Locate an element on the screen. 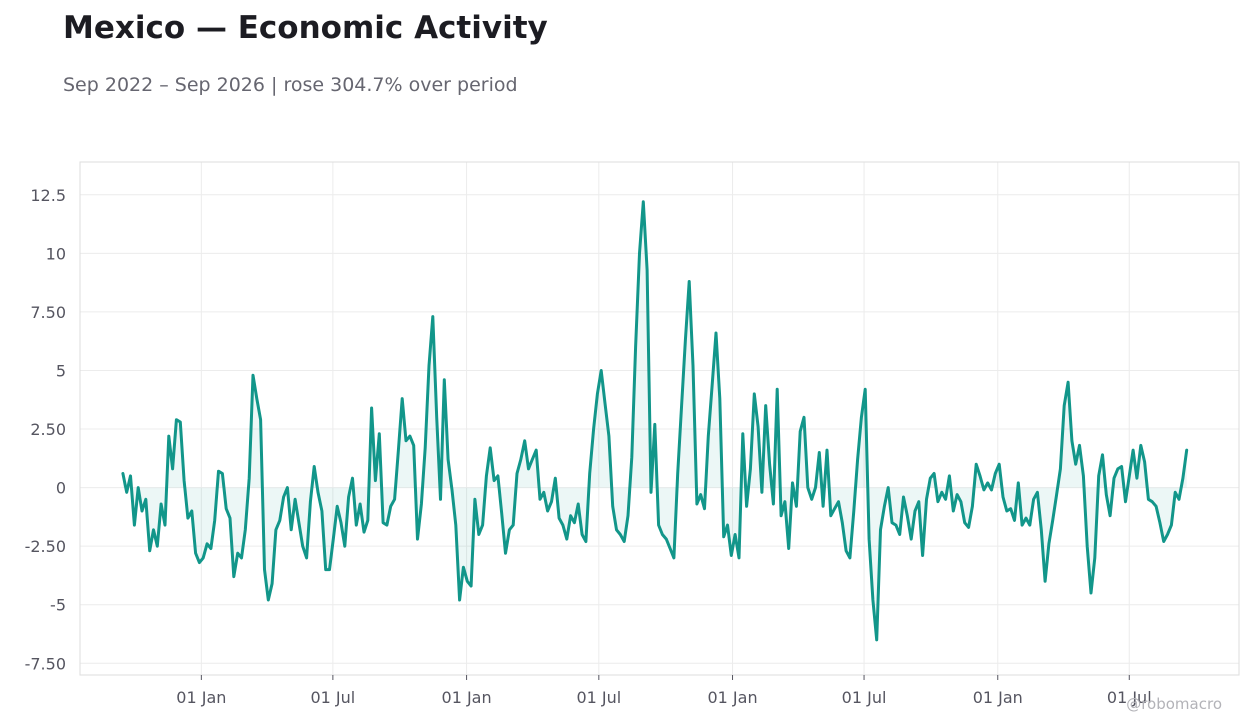 The image size is (1260, 728). y-tick-label: -5 is located at coordinates (58, 605).